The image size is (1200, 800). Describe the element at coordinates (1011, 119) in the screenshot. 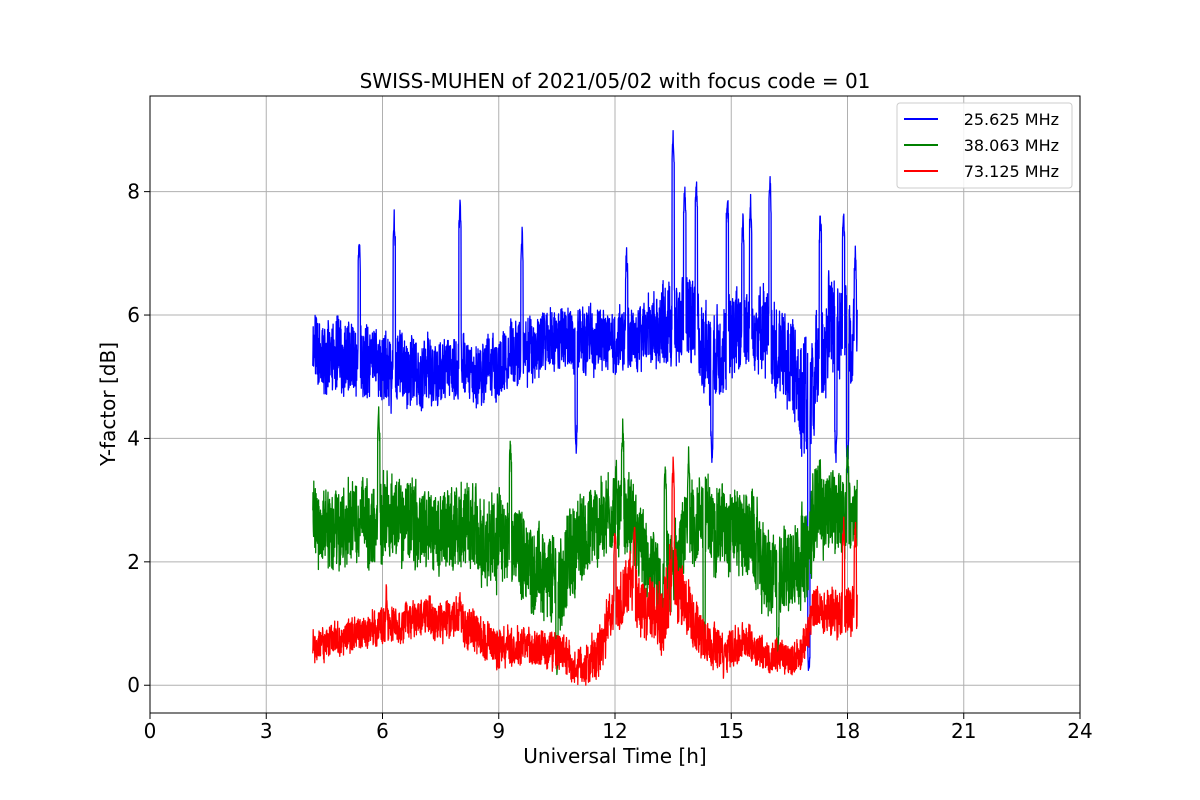

I see `legend-label: 25.625 MHz` at that location.